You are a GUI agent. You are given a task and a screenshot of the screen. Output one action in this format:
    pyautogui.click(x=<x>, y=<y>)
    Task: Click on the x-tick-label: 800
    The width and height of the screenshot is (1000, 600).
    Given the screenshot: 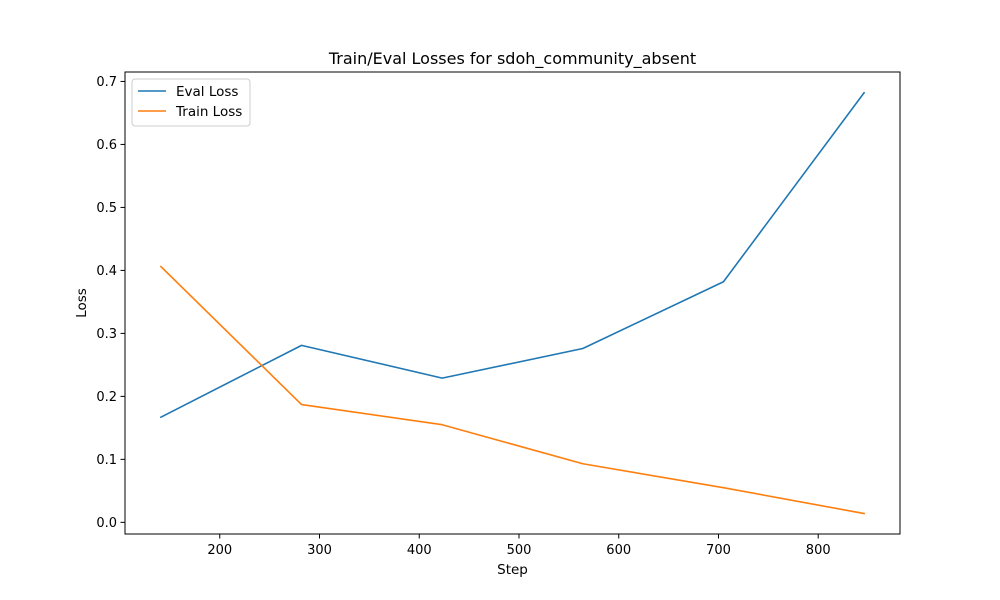 What is the action you would take?
    pyautogui.click(x=818, y=550)
    